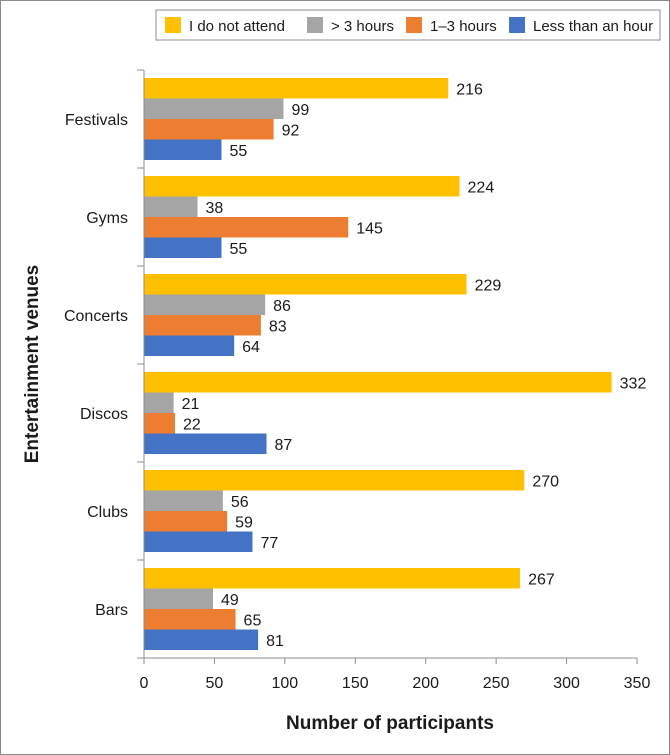  Describe the element at coordinates (238, 249) in the screenshot. I see `data-label-gyms-less-than-an-hour: 55` at that location.